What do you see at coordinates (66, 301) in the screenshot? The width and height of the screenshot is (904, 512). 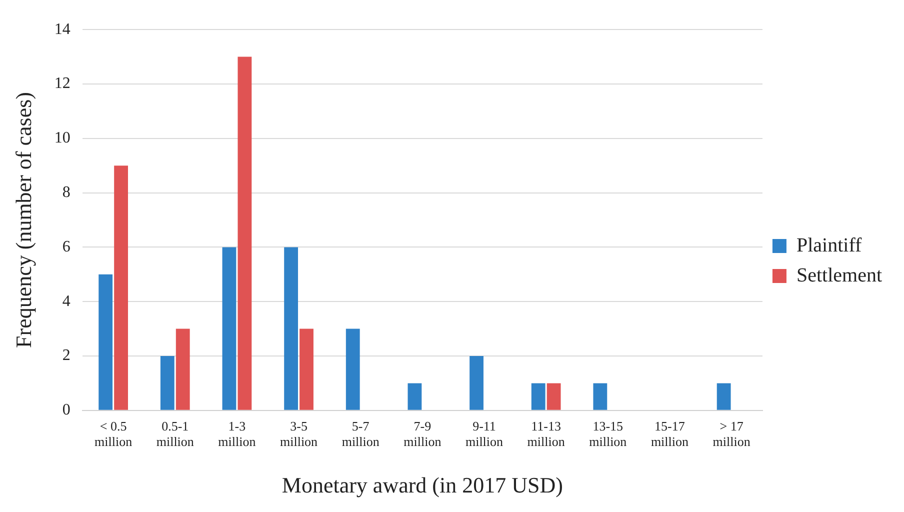 I see `y-tick-label: 4` at bounding box center [66, 301].